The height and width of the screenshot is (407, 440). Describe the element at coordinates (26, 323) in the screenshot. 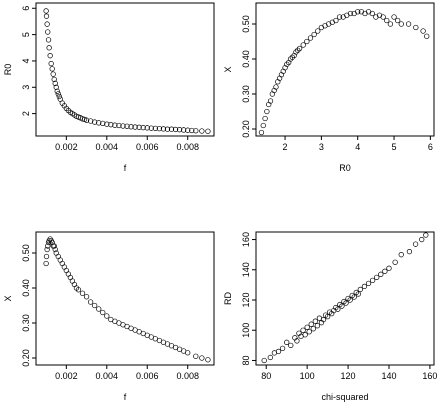

I see `y-tick-label: 0.30` at that location.